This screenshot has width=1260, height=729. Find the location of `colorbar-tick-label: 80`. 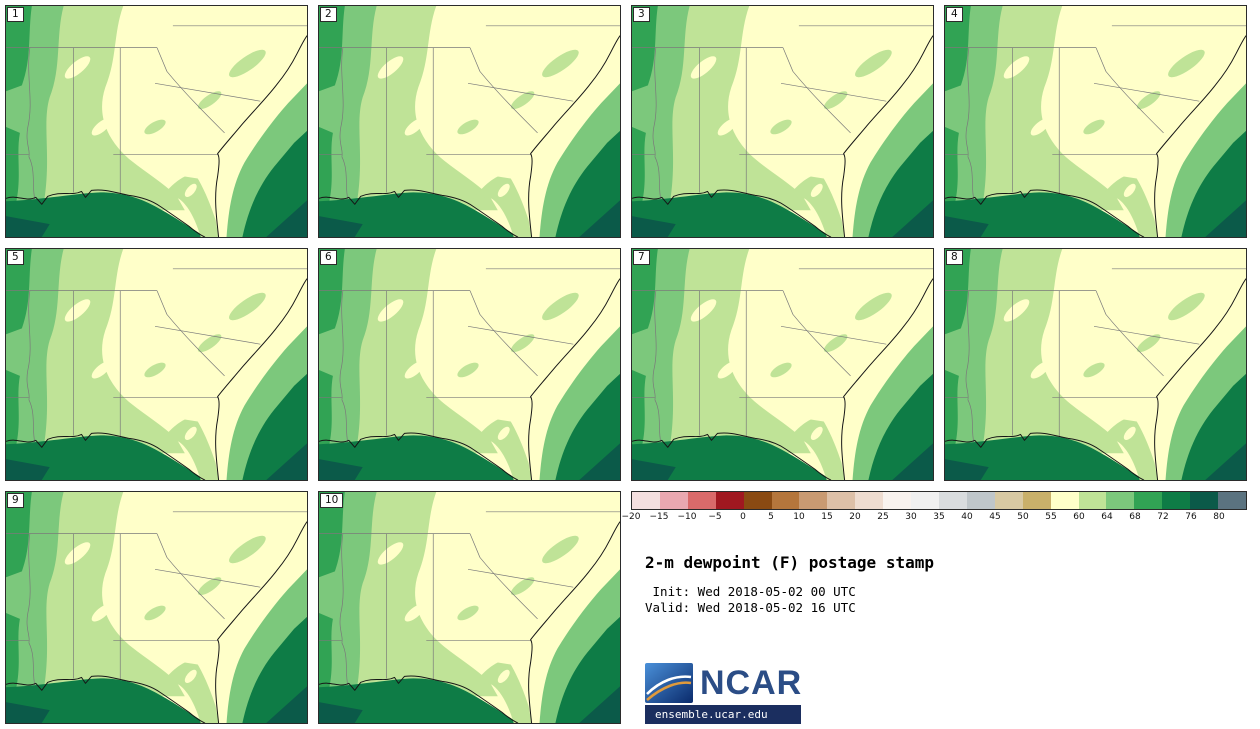

colorbar-tick-label: 80 is located at coordinates (1219, 517).